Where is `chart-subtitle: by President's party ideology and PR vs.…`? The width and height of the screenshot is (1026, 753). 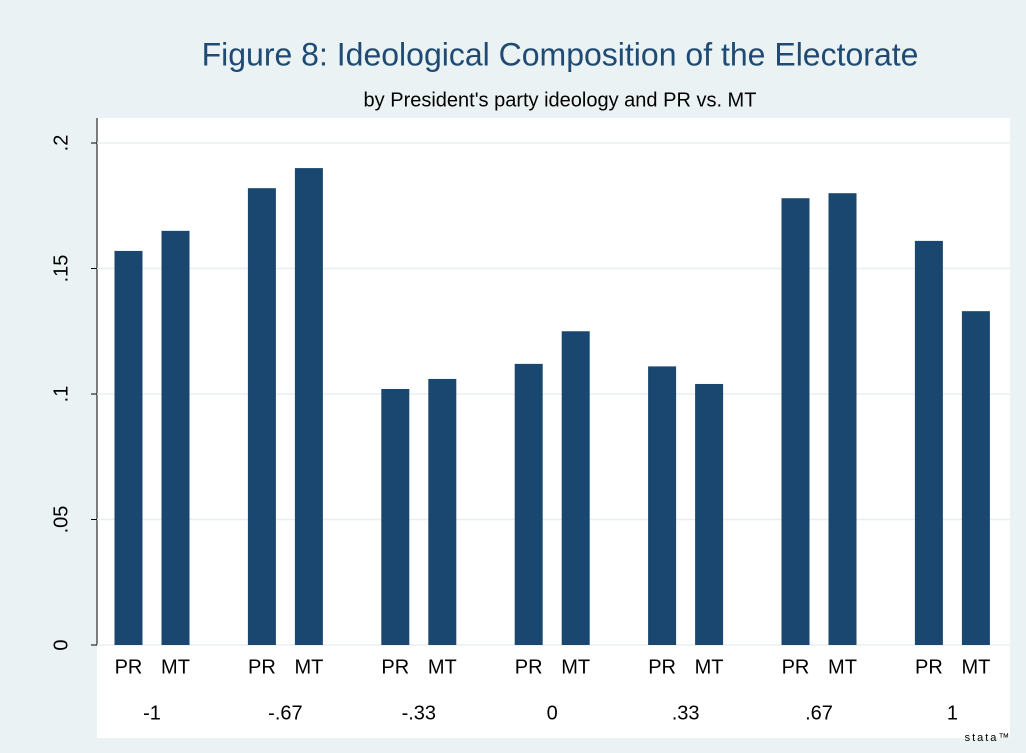 chart-subtitle: by President's party ideology and PR vs.… is located at coordinates (560, 100).